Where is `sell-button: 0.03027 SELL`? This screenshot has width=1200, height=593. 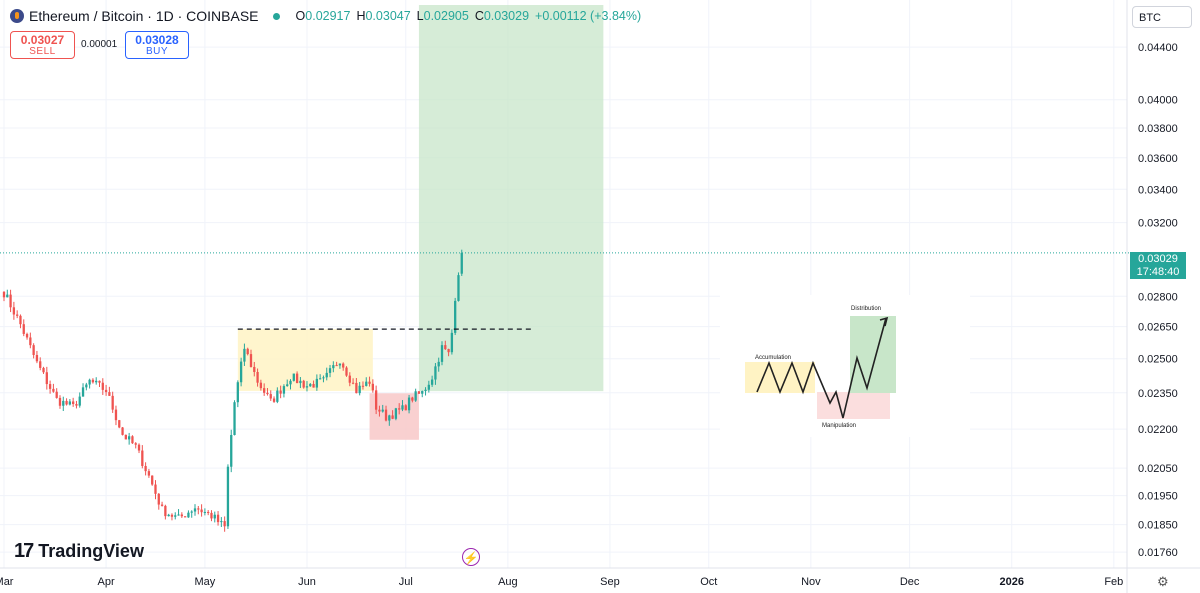 sell-button: 0.03027 SELL is located at coordinates (42, 45).